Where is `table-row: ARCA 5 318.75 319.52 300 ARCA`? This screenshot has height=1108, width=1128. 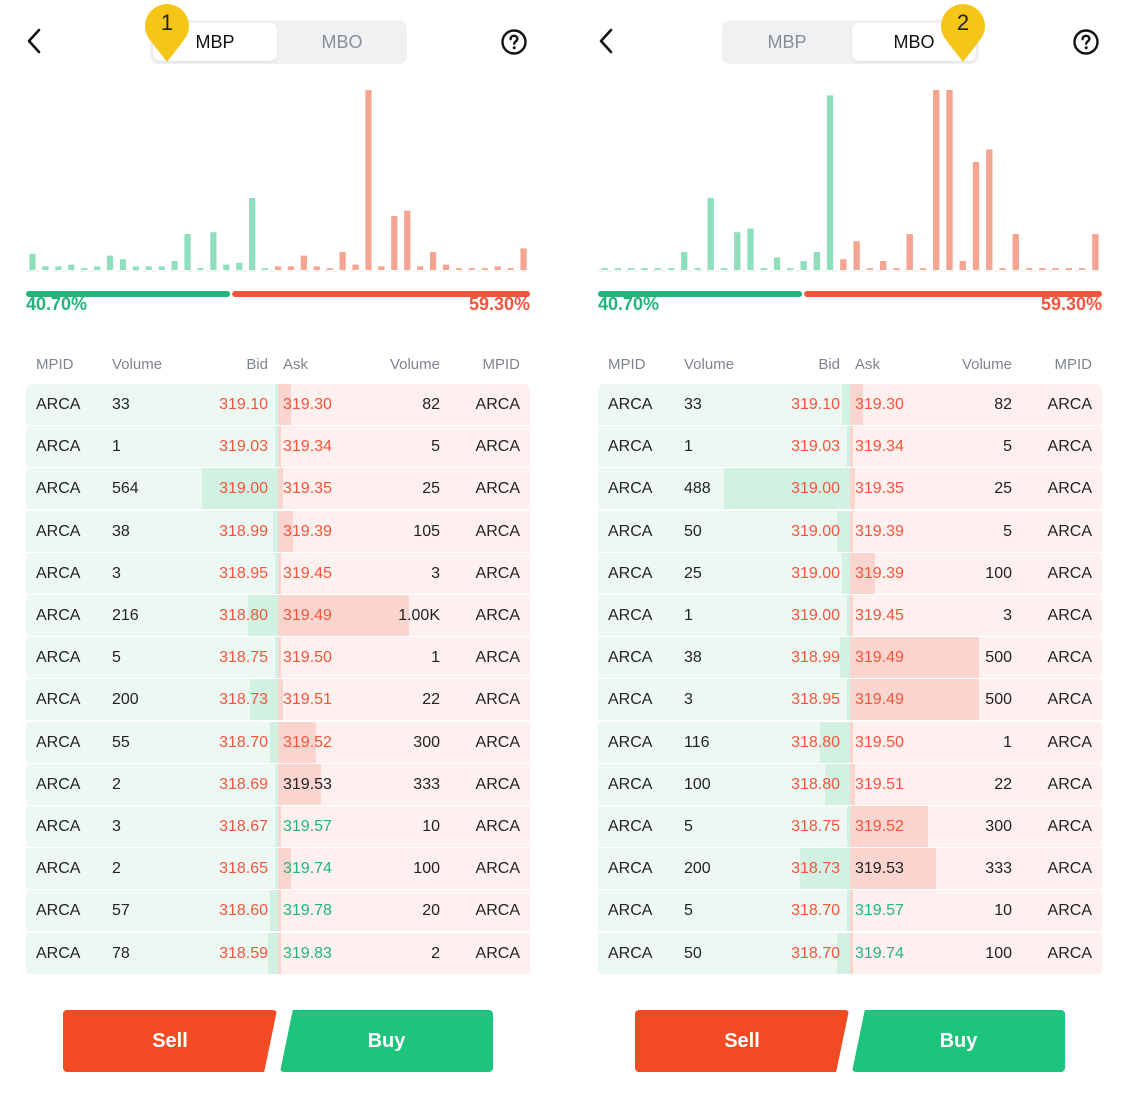 table-row: ARCA 5 318.75 319.52 300 ARCA is located at coordinates (850, 827).